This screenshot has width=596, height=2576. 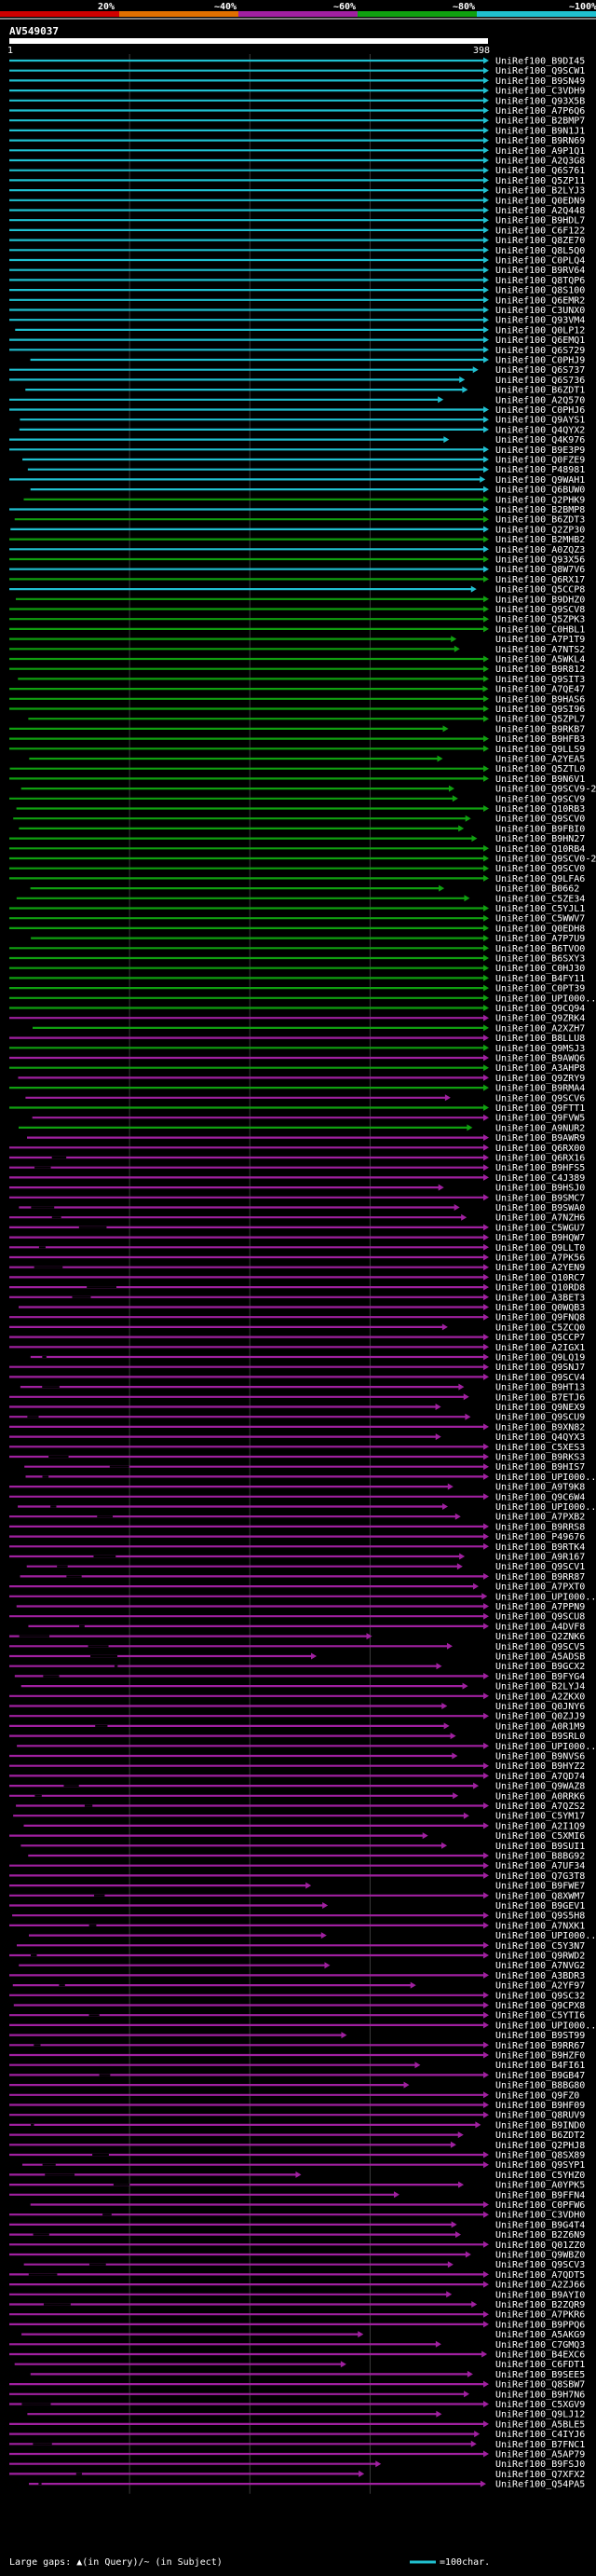 I want to click on hit-label: UniRef100_A9R167, so click(x=540, y=1558).